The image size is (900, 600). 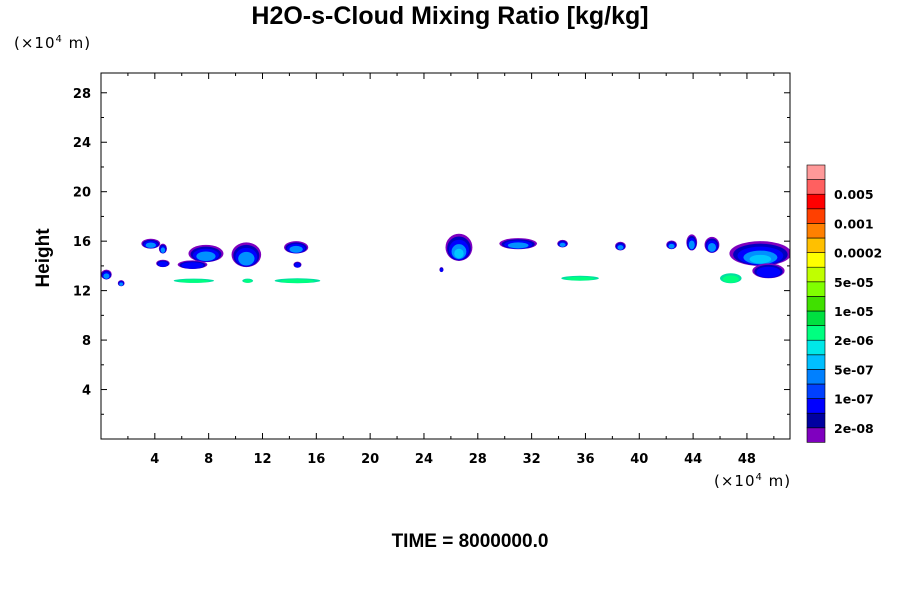 I want to click on legend-label: 0.001, so click(x=854, y=223).